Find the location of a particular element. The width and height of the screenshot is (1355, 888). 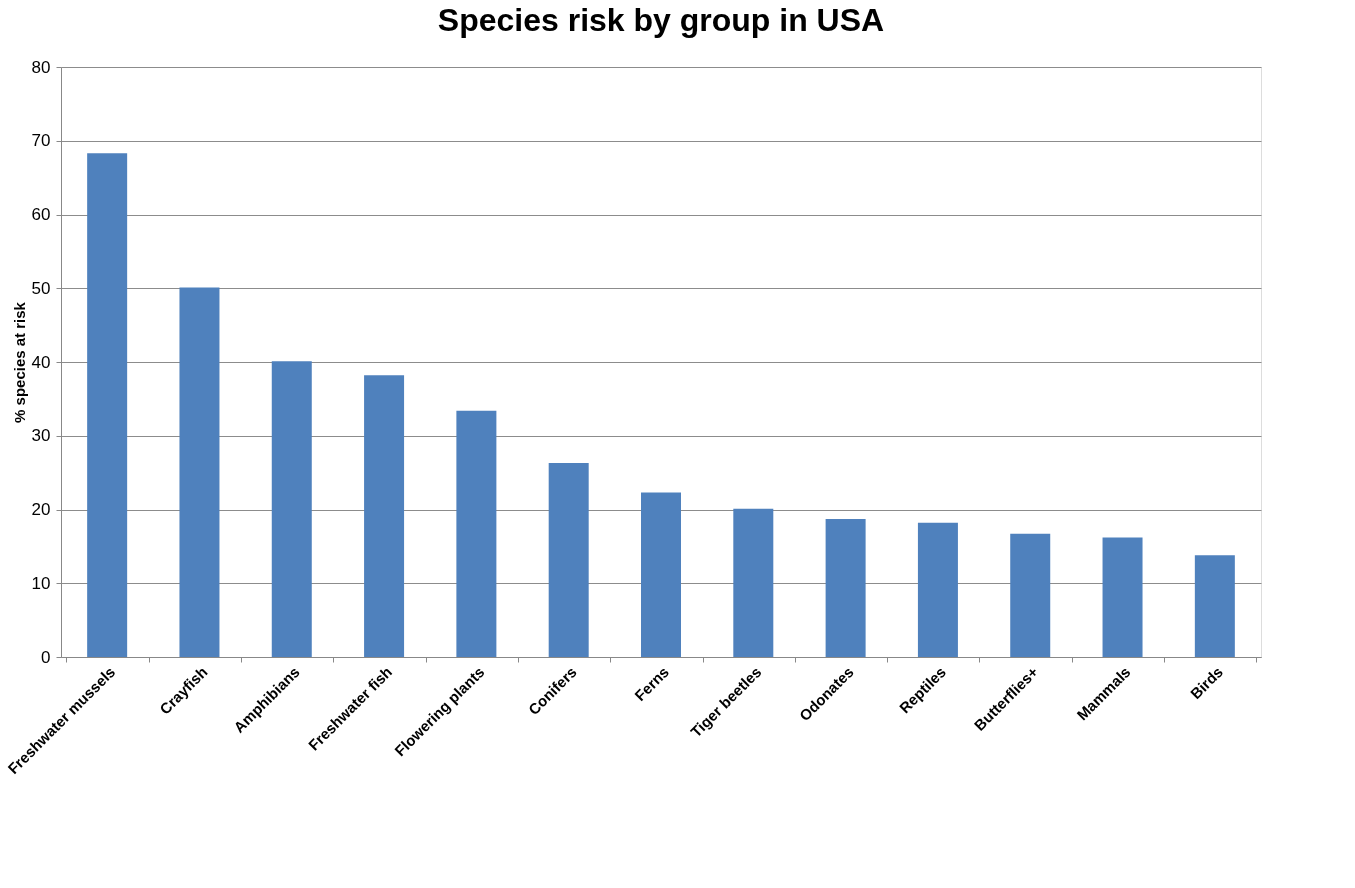

y-tick-label: 0 is located at coordinates (46, 657).